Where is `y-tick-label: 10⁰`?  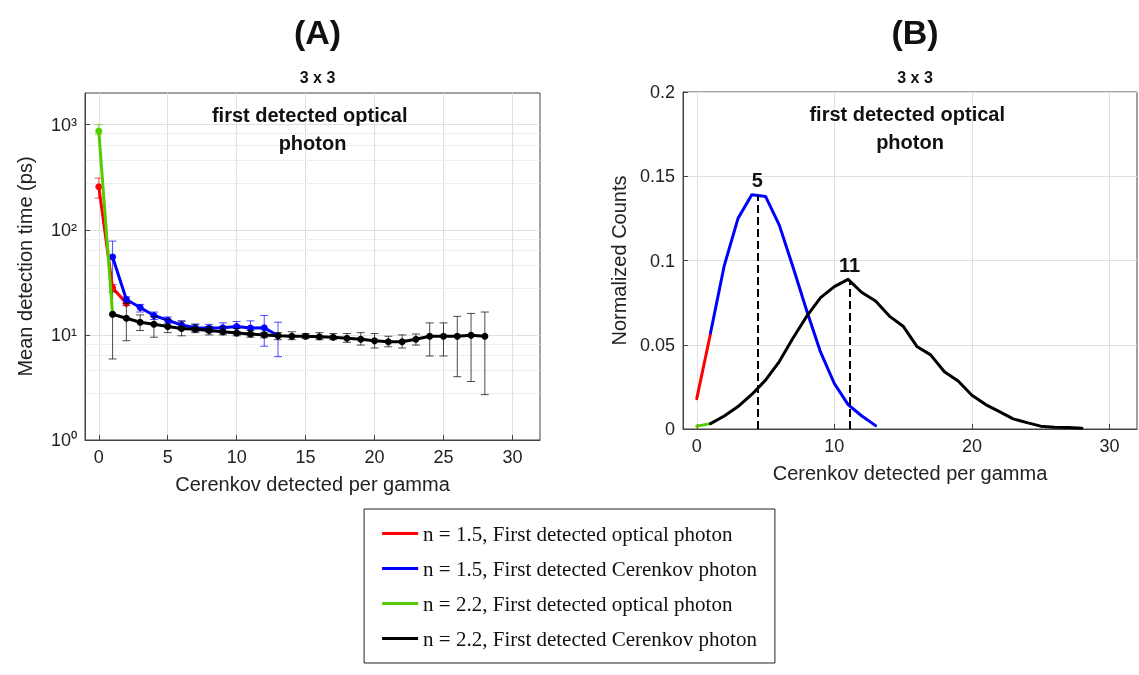
y-tick-label: 10⁰ is located at coordinates (63, 440).